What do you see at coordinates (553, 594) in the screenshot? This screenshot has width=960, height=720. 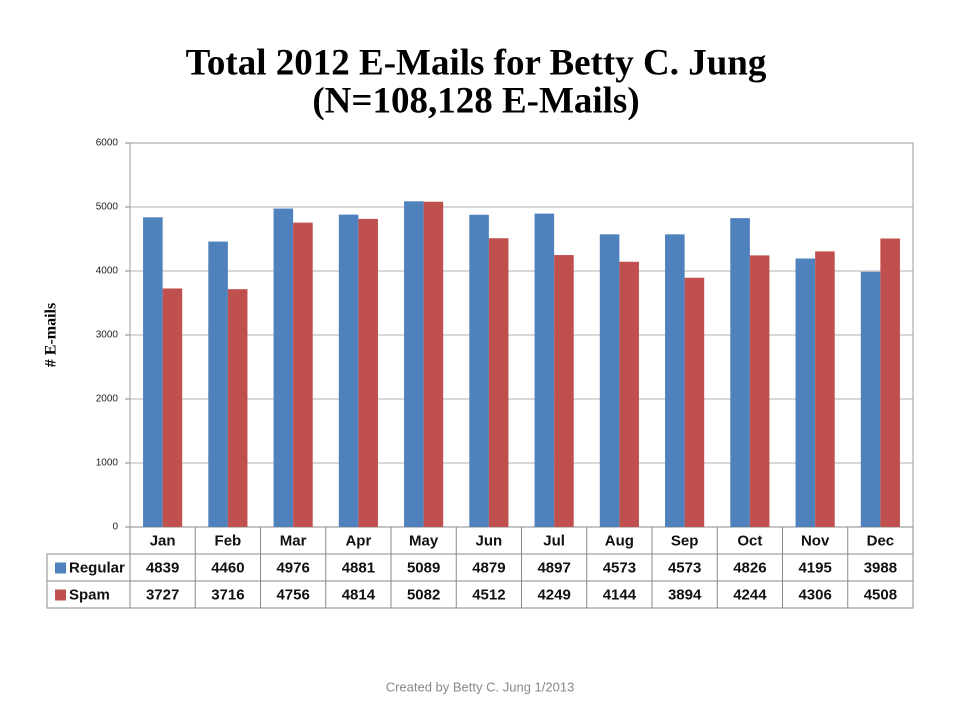 I see `table-value: 4249` at bounding box center [553, 594].